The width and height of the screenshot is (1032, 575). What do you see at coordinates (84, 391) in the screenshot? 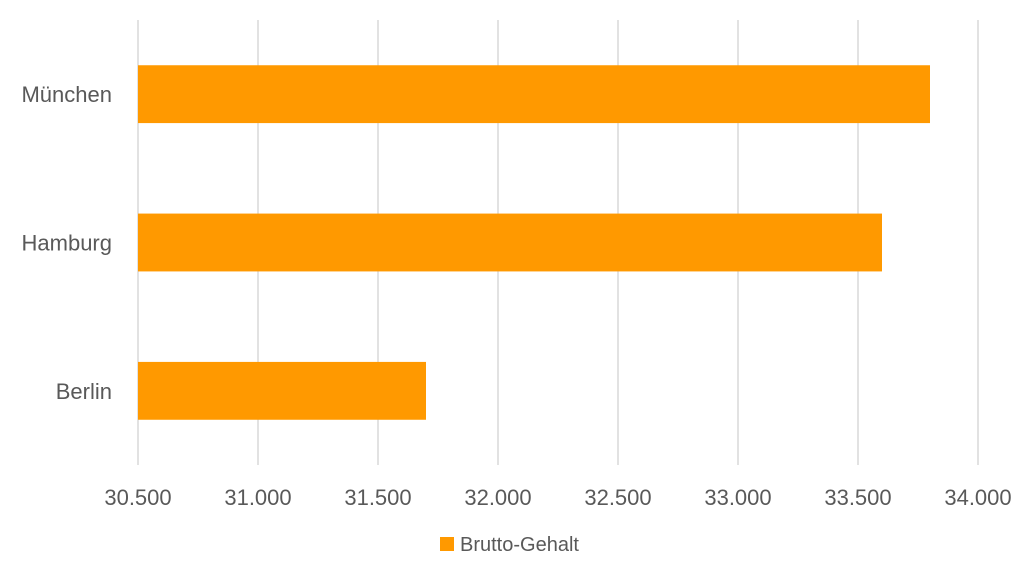
I see `category-label: Berlin` at bounding box center [84, 391].